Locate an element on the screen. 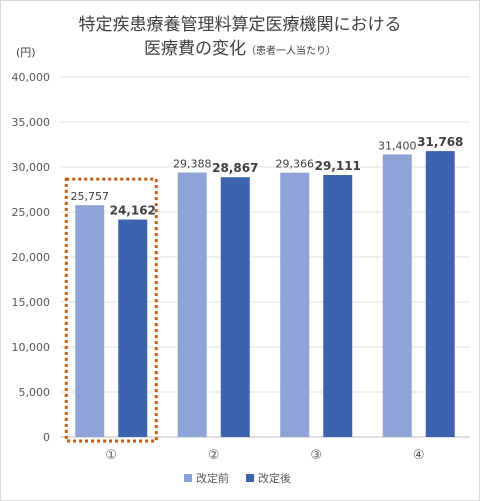 The width and height of the screenshot is (480, 501). chart-title-subnote: （患者一人当たり） is located at coordinates (291, 51).